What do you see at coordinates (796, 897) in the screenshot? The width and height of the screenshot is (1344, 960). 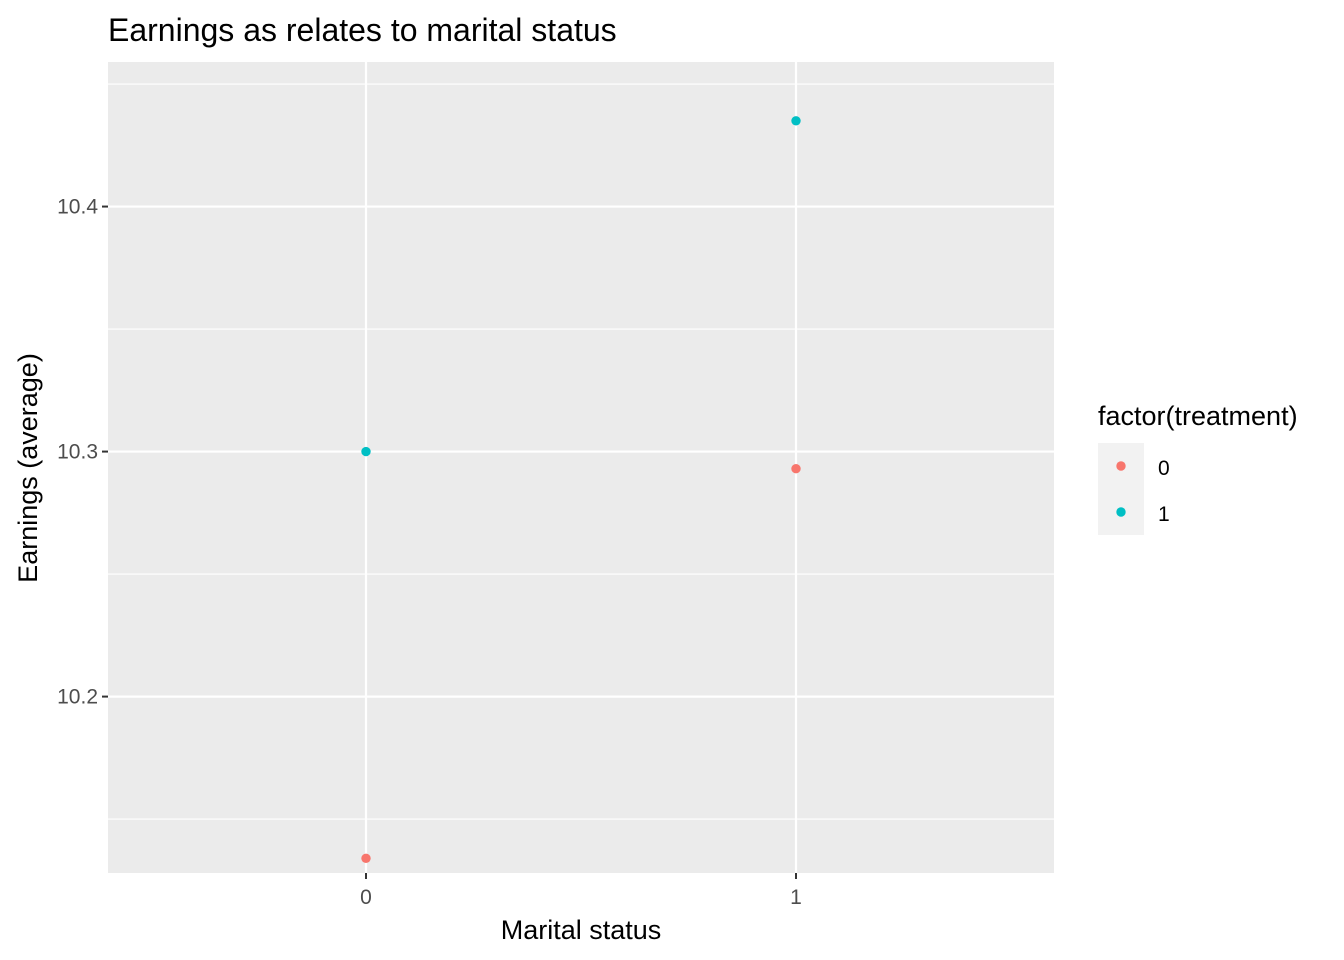 I see `x-tick-label: 1` at bounding box center [796, 897].